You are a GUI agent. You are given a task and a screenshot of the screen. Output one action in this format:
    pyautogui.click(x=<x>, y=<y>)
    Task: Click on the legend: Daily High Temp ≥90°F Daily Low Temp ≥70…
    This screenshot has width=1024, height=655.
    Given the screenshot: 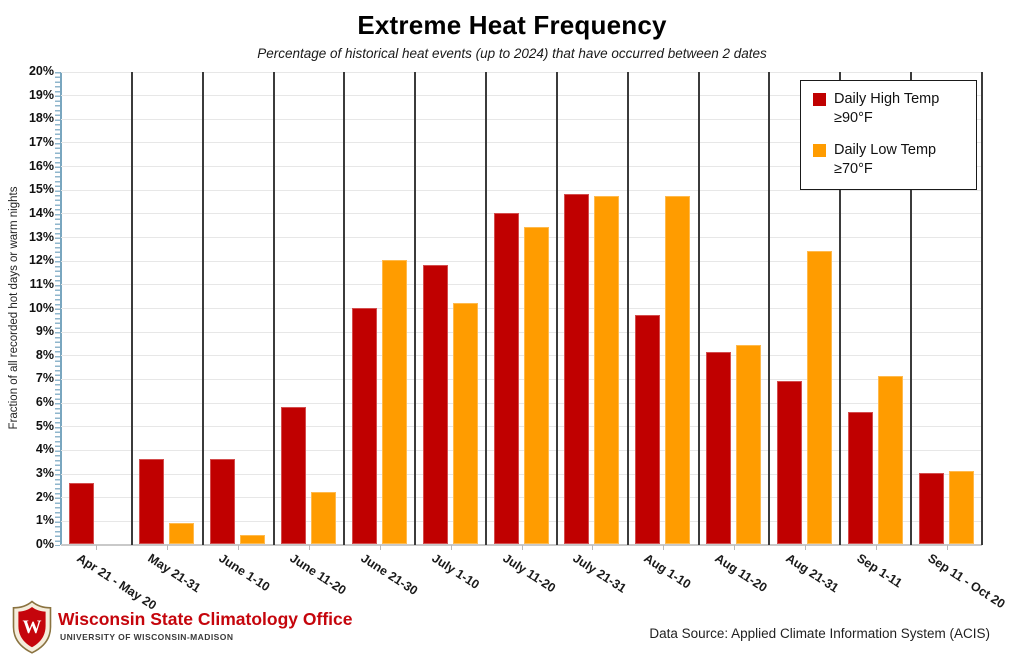 What is the action you would take?
    pyautogui.click(x=888, y=135)
    